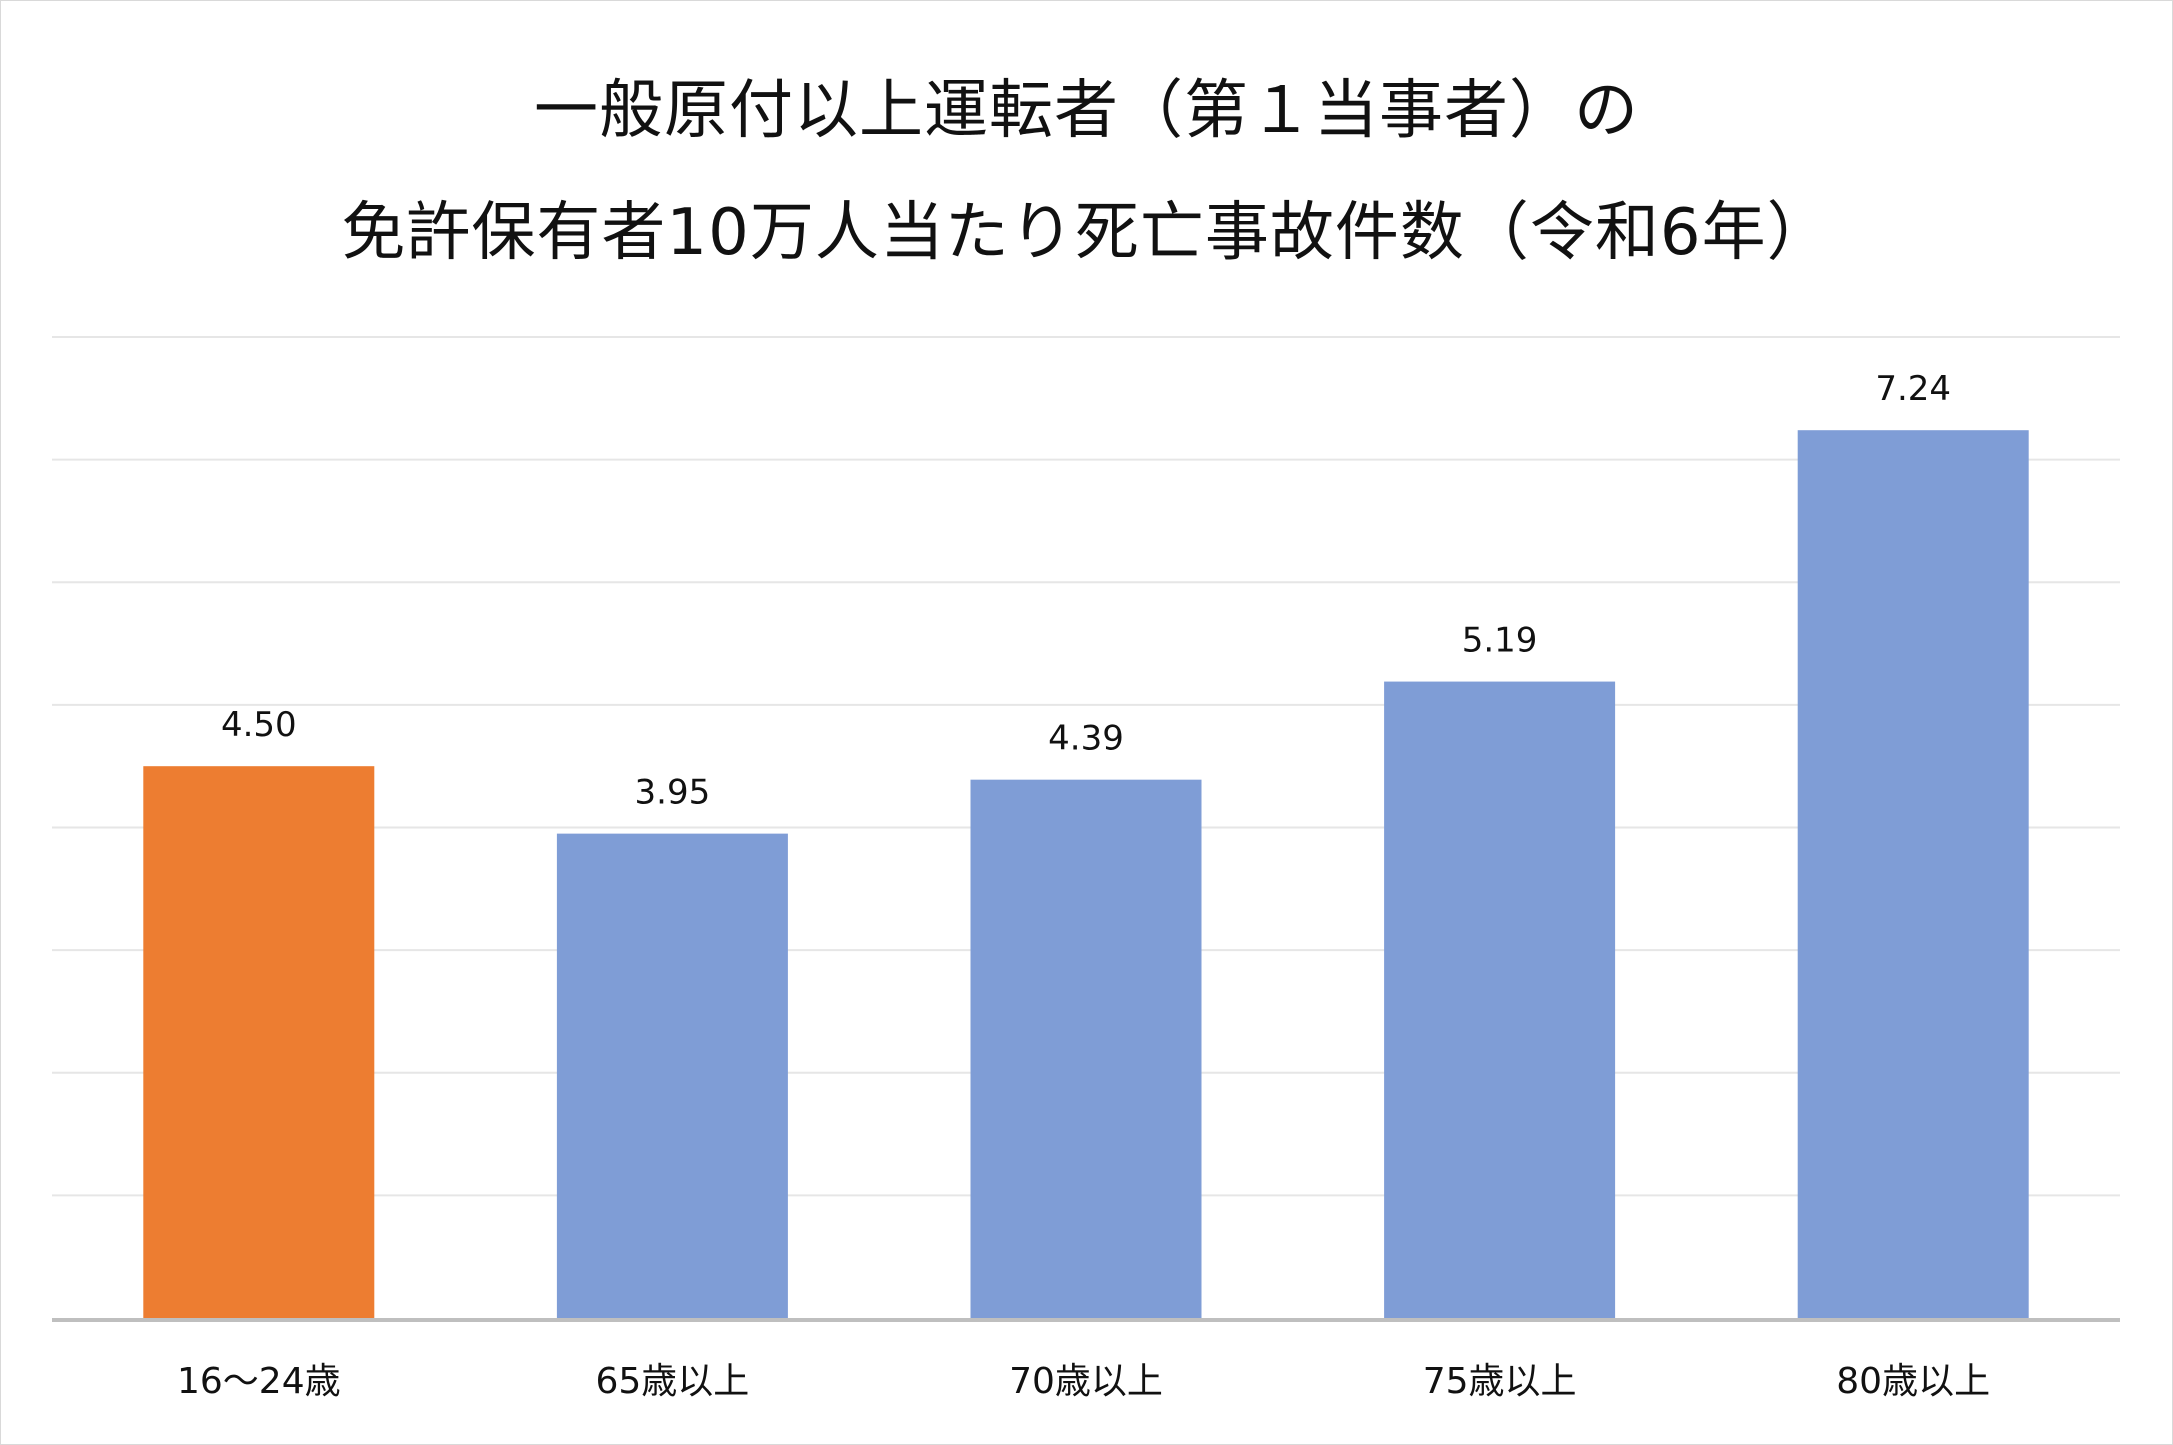 The height and width of the screenshot is (1445, 2173). Describe the element at coordinates (1086, 233) in the screenshot. I see `chart-title-line-2: 免許保有者10万人当たり死亡事故件数（令和6年）` at that location.